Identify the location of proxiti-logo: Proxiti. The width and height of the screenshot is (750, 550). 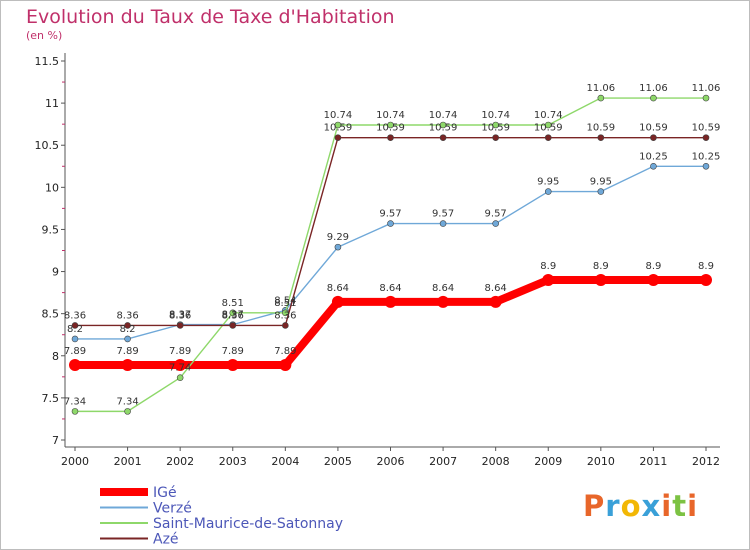
(640, 506).